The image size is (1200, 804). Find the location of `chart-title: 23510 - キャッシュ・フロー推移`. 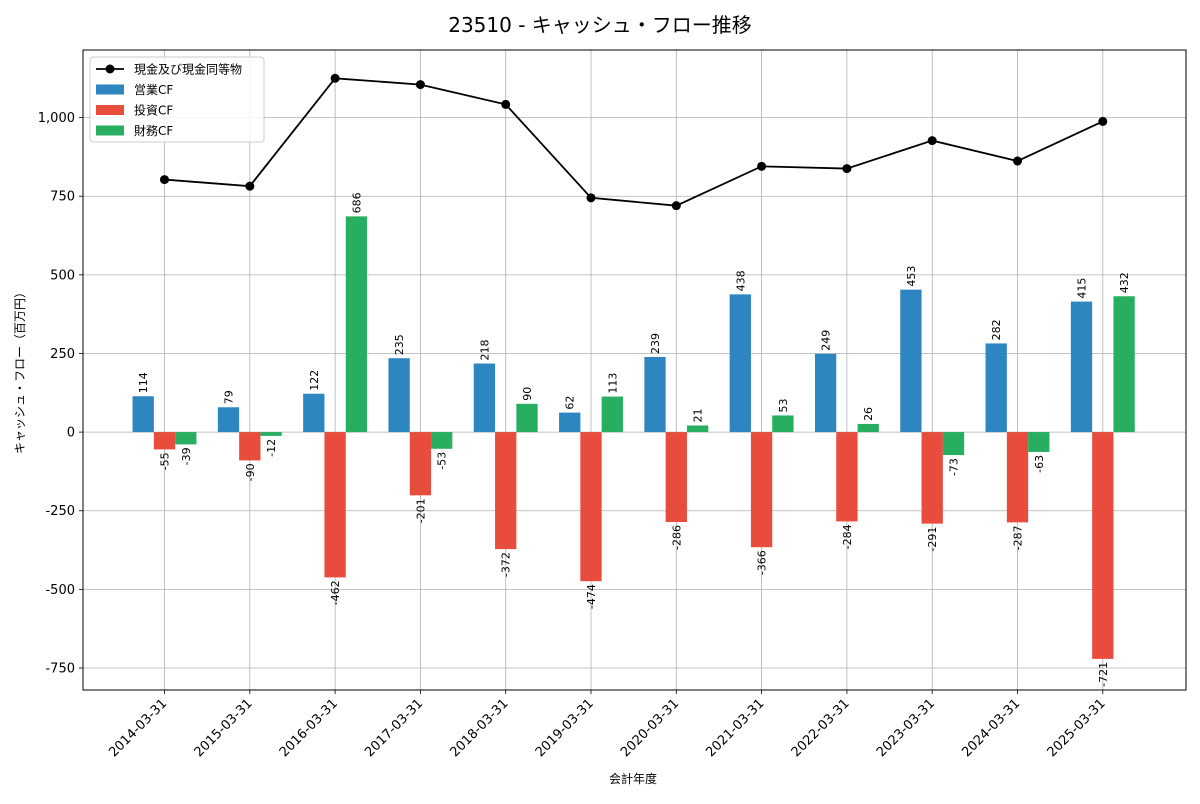

chart-title: 23510 - キャッシュ・フロー推移 is located at coordinates (600, 25).